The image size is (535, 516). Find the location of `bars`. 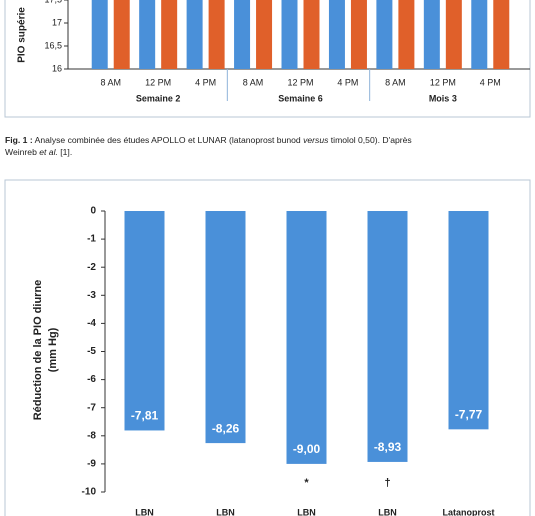

bars is located at coordinates (300, 34).